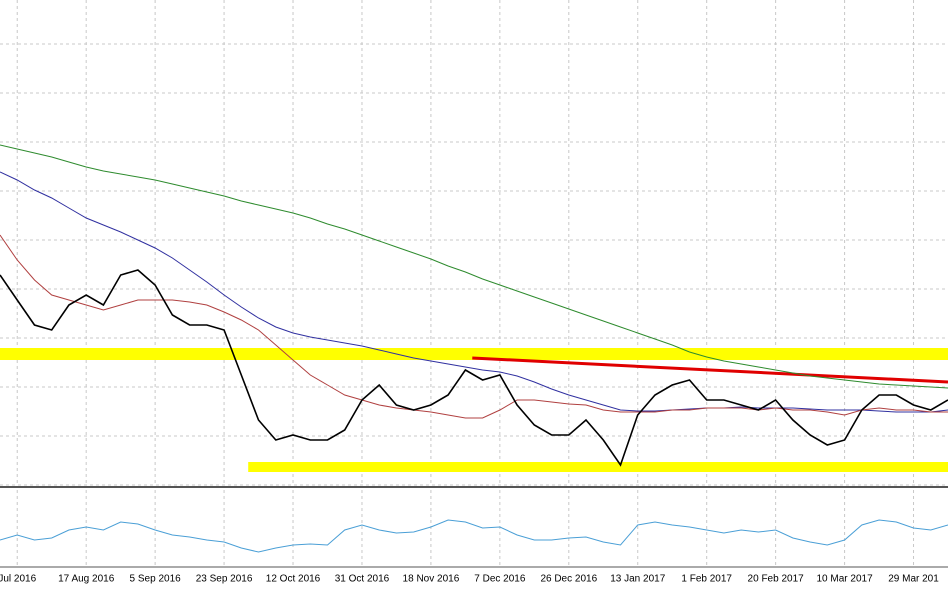 This screenshot has height=593, width=948. I want to click on x-tick-label: 7 Dec 2016, so click(500, 579).